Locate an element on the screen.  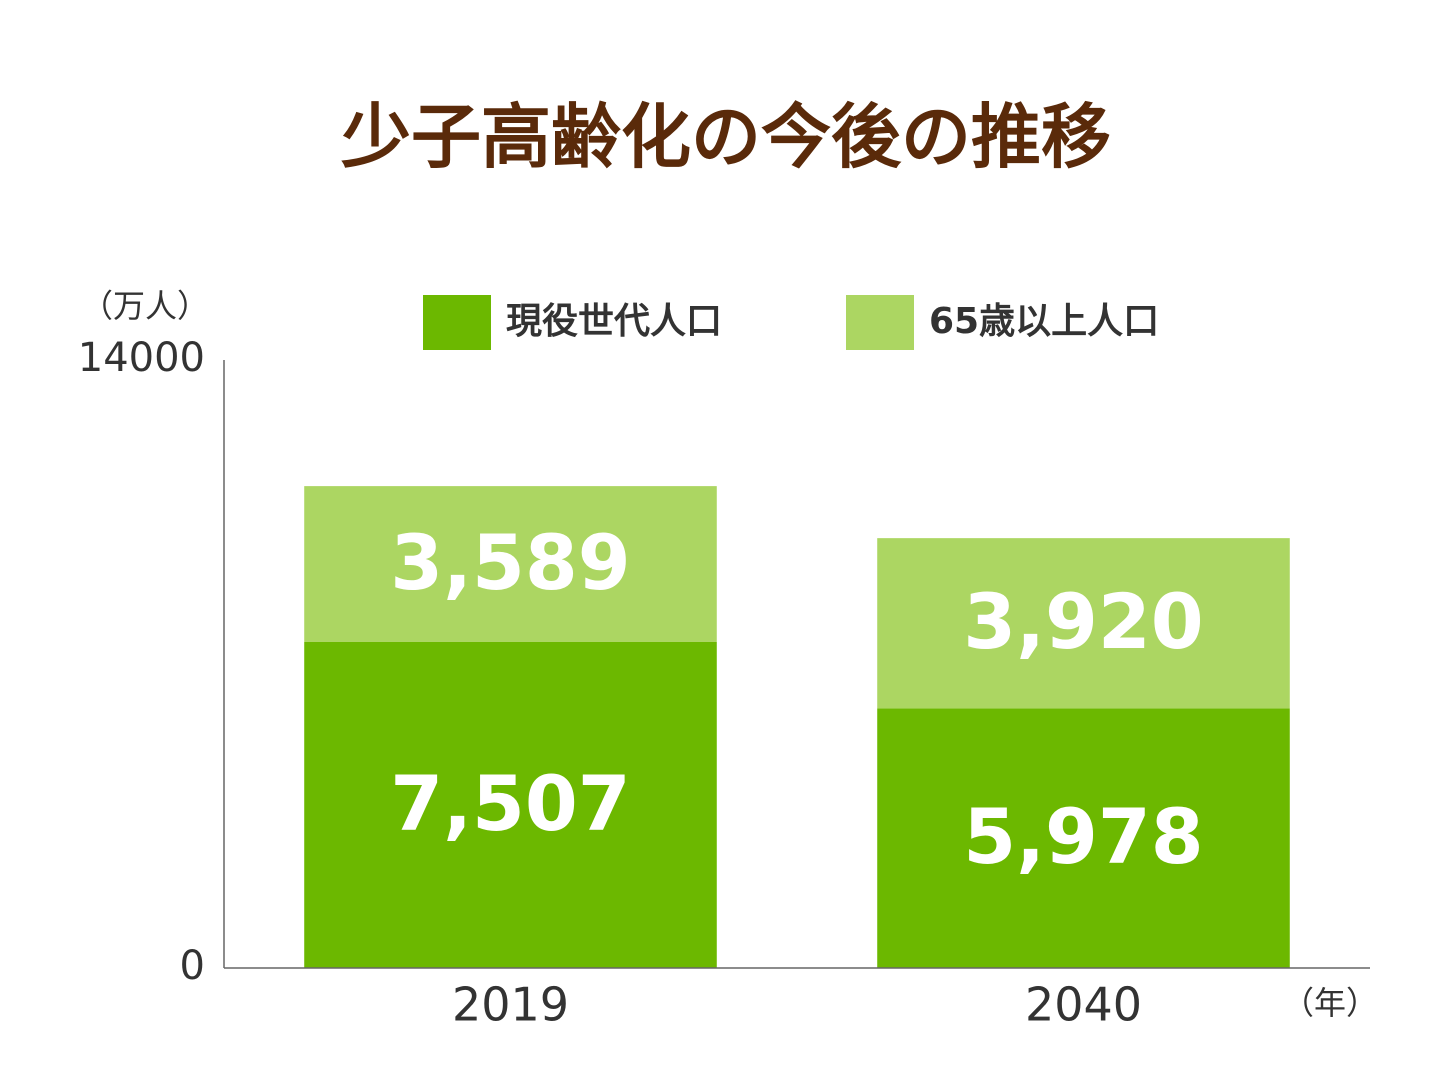
data-label: 5,978 is located at coordinates (1083, 836).